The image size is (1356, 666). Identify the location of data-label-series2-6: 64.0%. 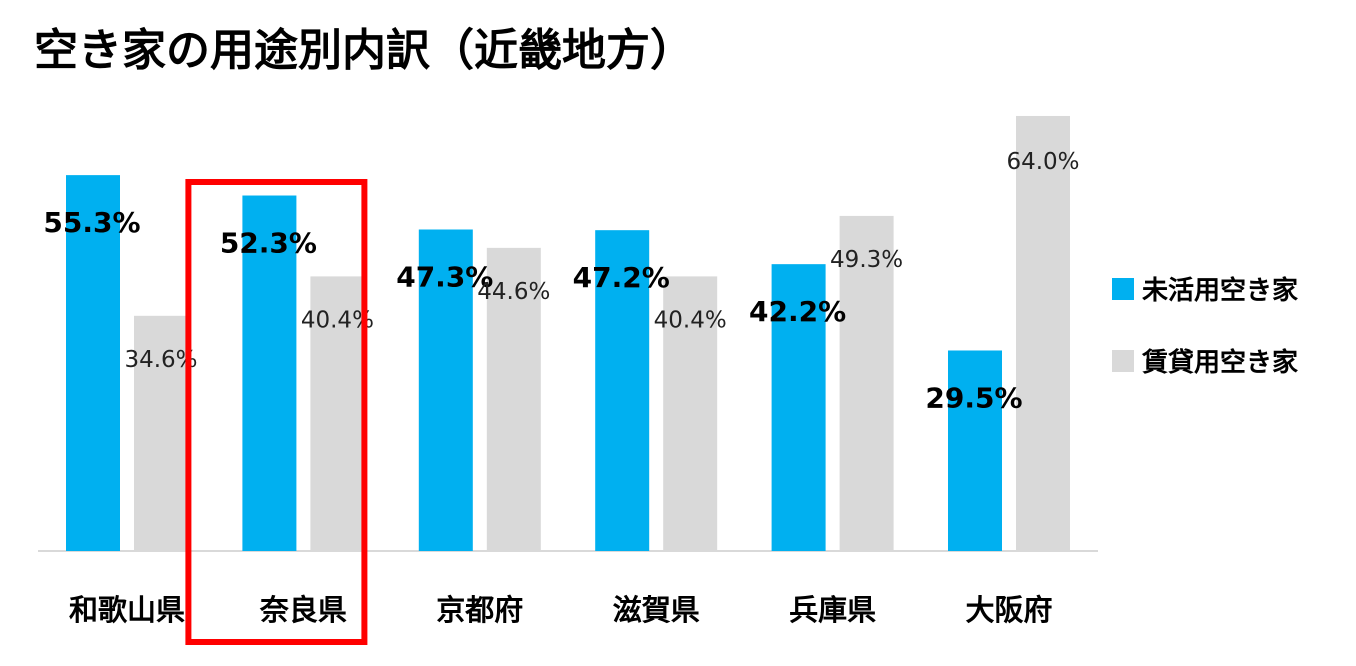
(1042, 162).